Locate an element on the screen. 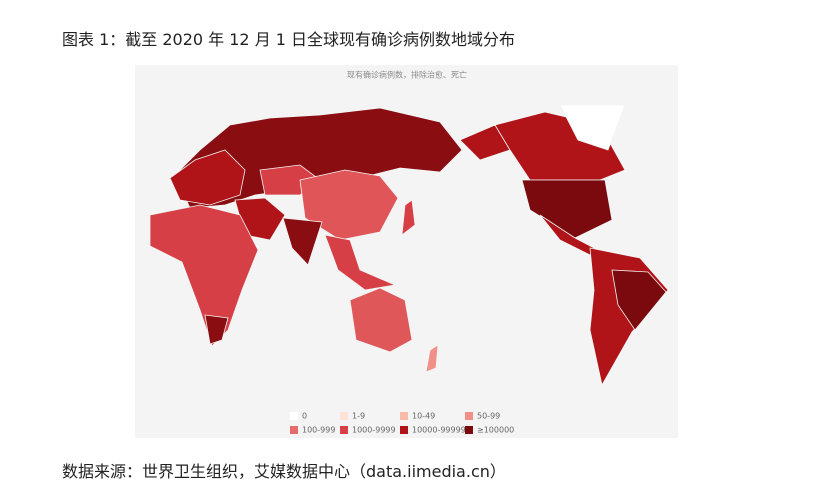 Image resolution: width=822 pixels, height=503 pixels. legend-label: ≥100000 is located at coordinates (495, 430).